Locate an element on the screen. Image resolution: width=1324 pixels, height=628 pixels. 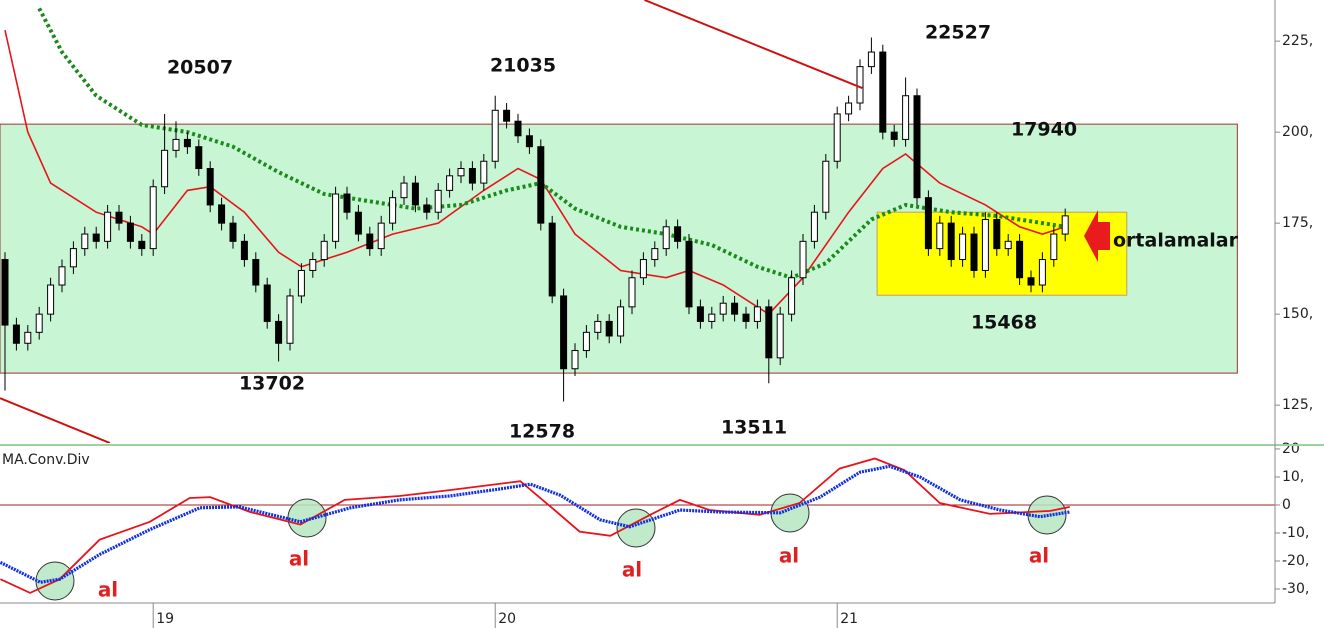
annotation: 17940 is located at coordinates (1044, 130).